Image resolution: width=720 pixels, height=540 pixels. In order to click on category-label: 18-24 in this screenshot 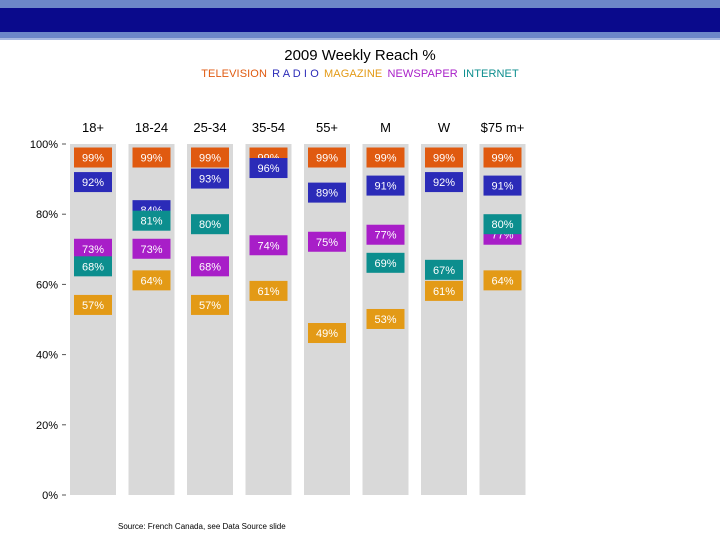, I will do `click(151, 127)`.